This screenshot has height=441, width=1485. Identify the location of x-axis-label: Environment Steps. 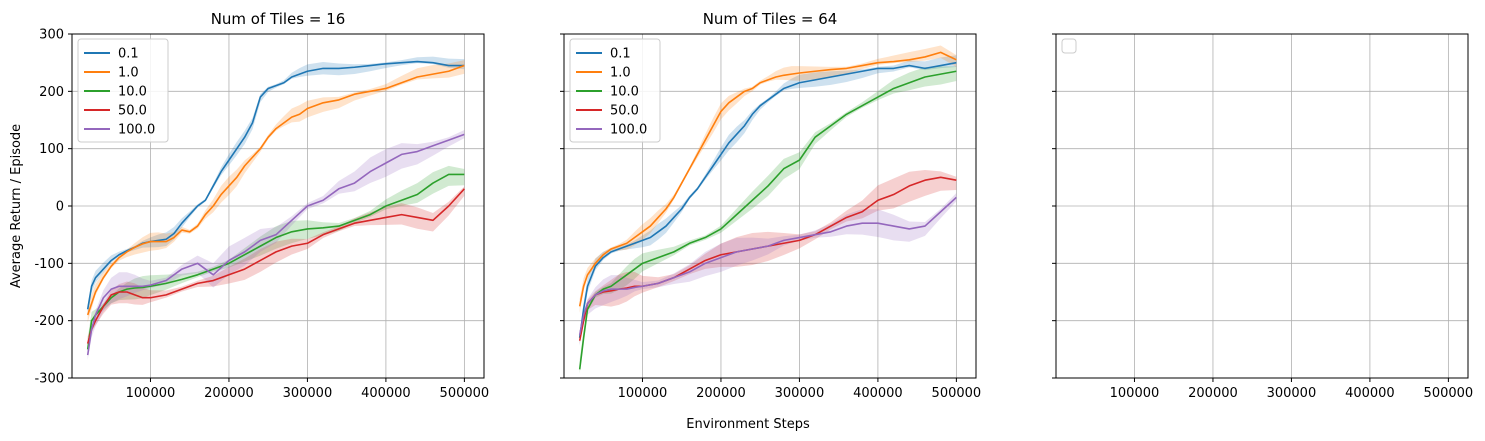
(748, 424).